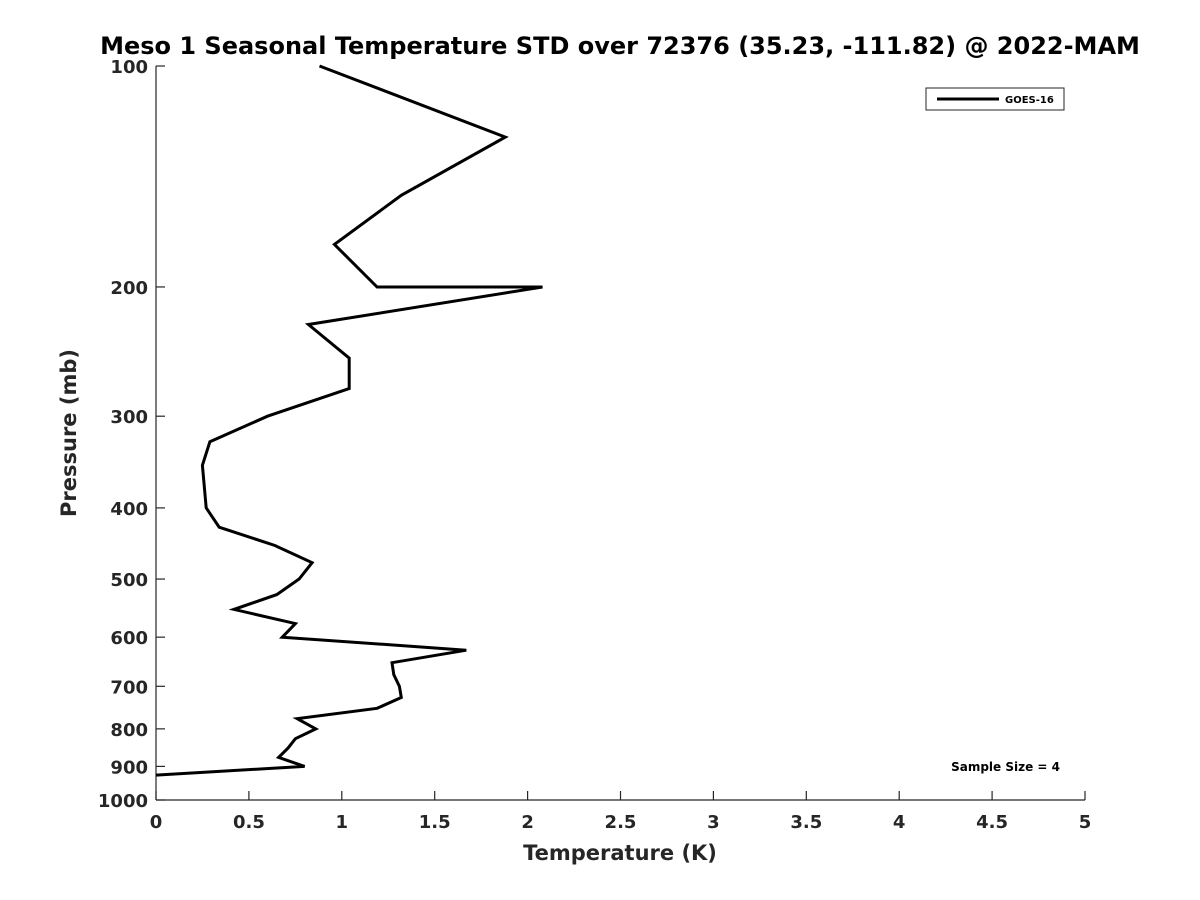 The image size is (1200, 900). What do you see at coordinates (806, 822) in the screenshot?
I see `x-tick-label: 3.5` at bounding box center [806, 822].